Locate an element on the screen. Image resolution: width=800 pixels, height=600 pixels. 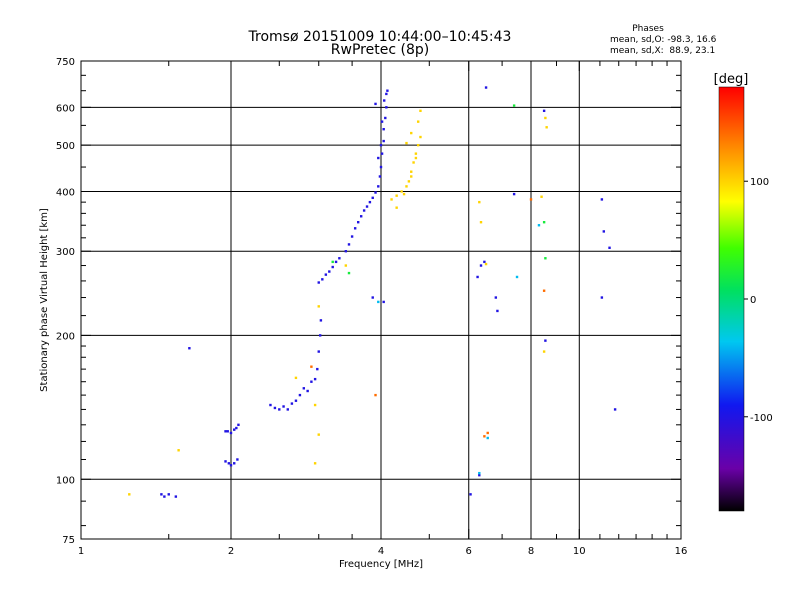
colorbar-ticks: -100 0 100 is located at coordinates (758, 300).